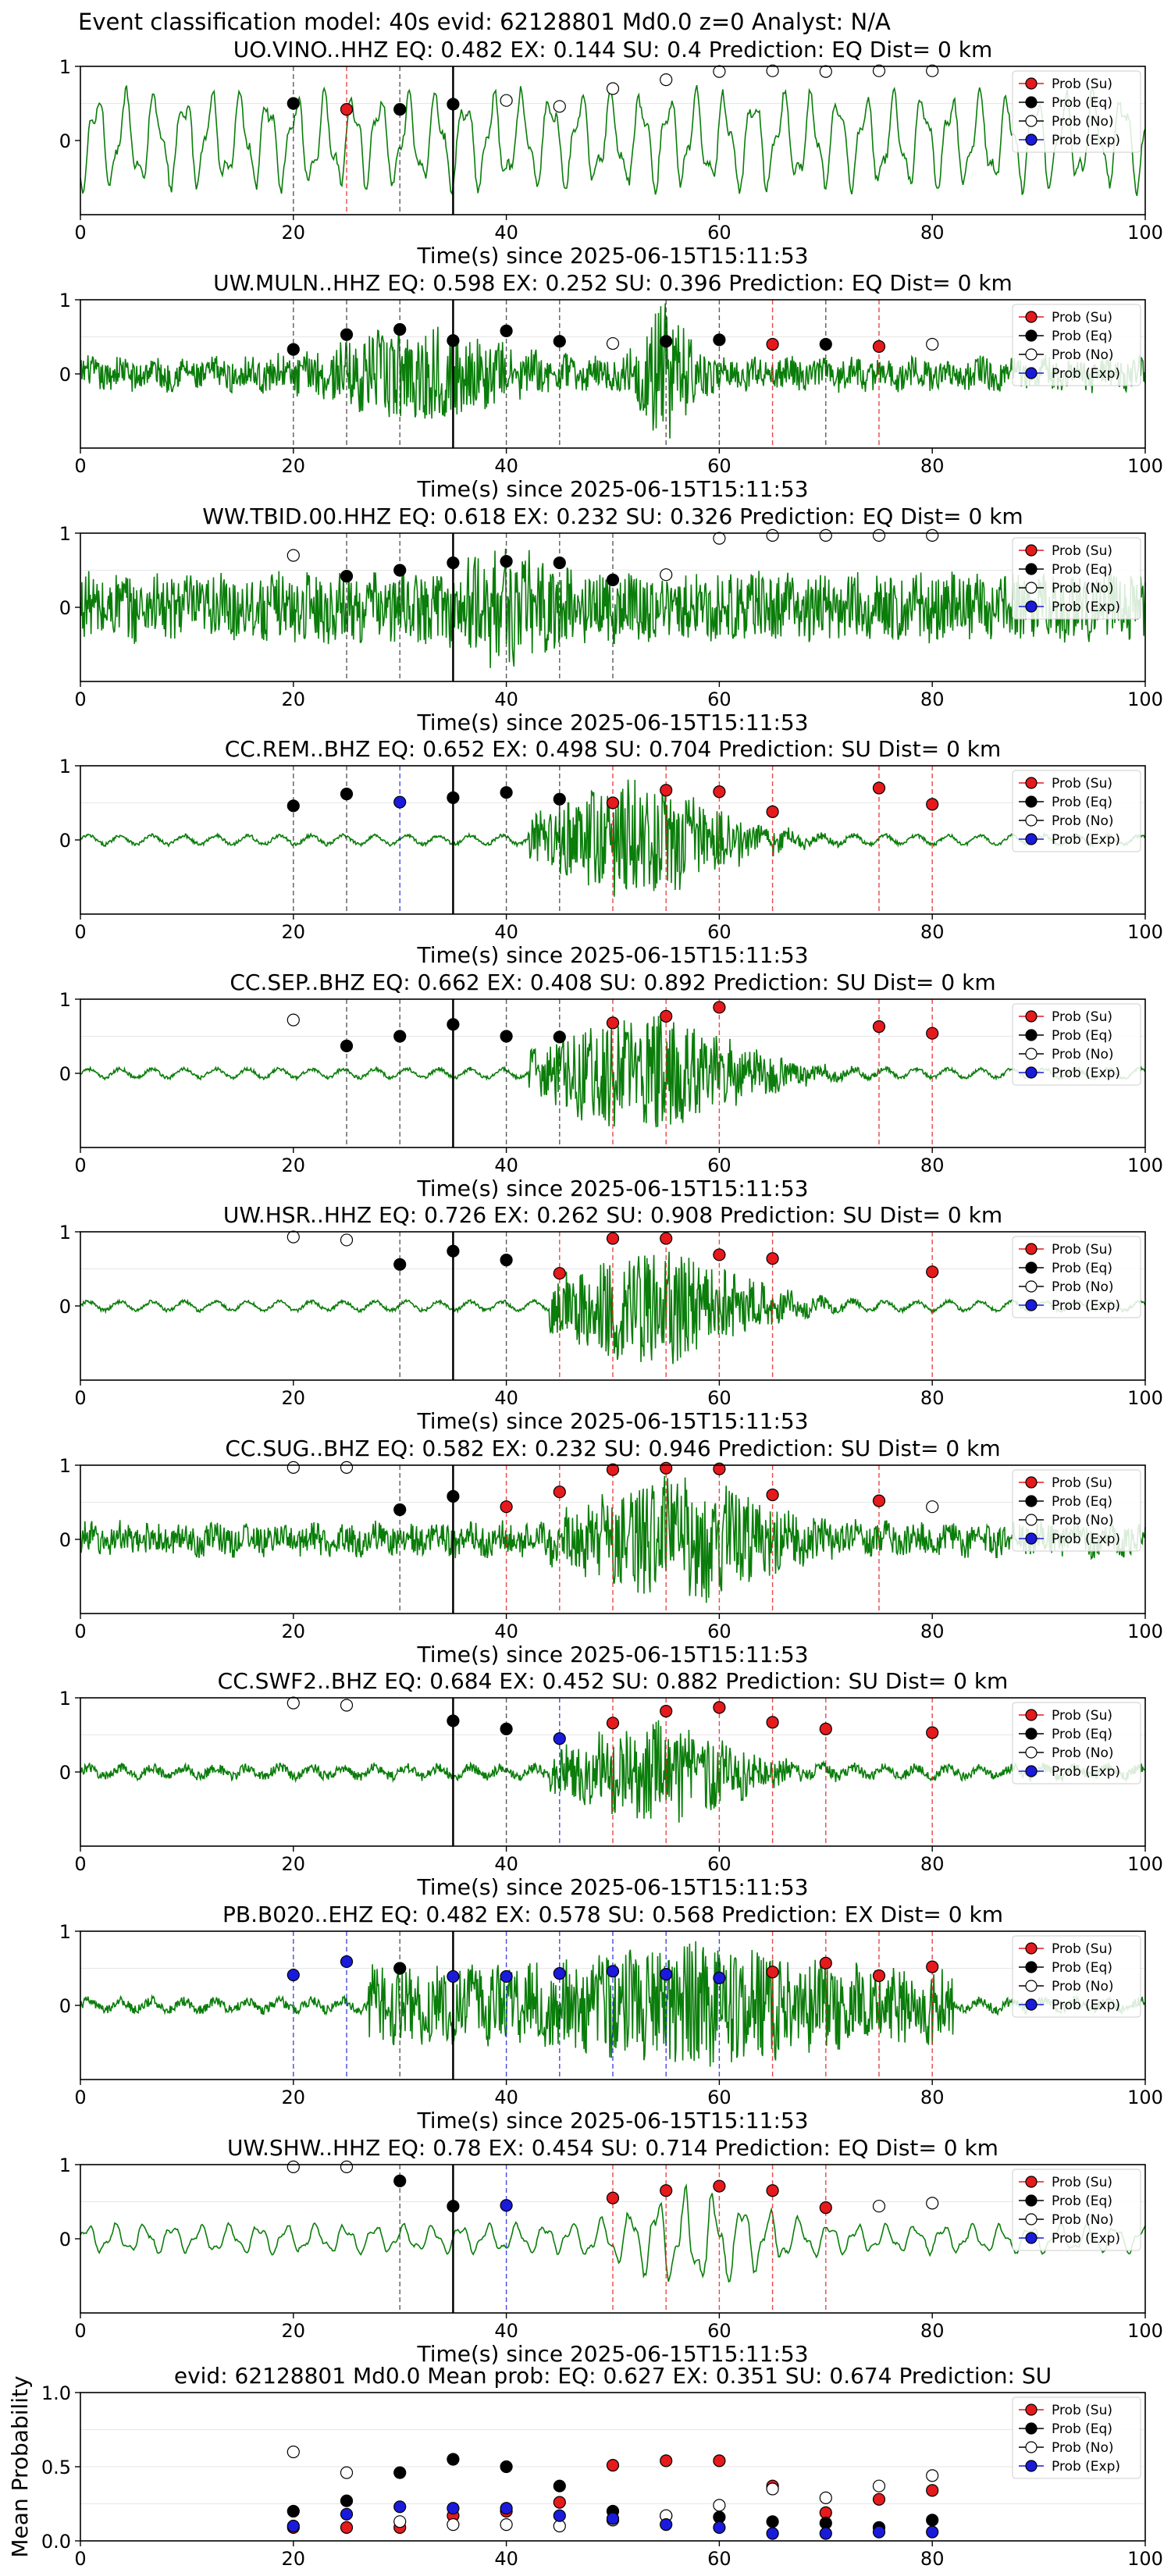 This screenshot has height=2576, width=1171. I want to click on x-tick-label: 60, so click(719, 1864).